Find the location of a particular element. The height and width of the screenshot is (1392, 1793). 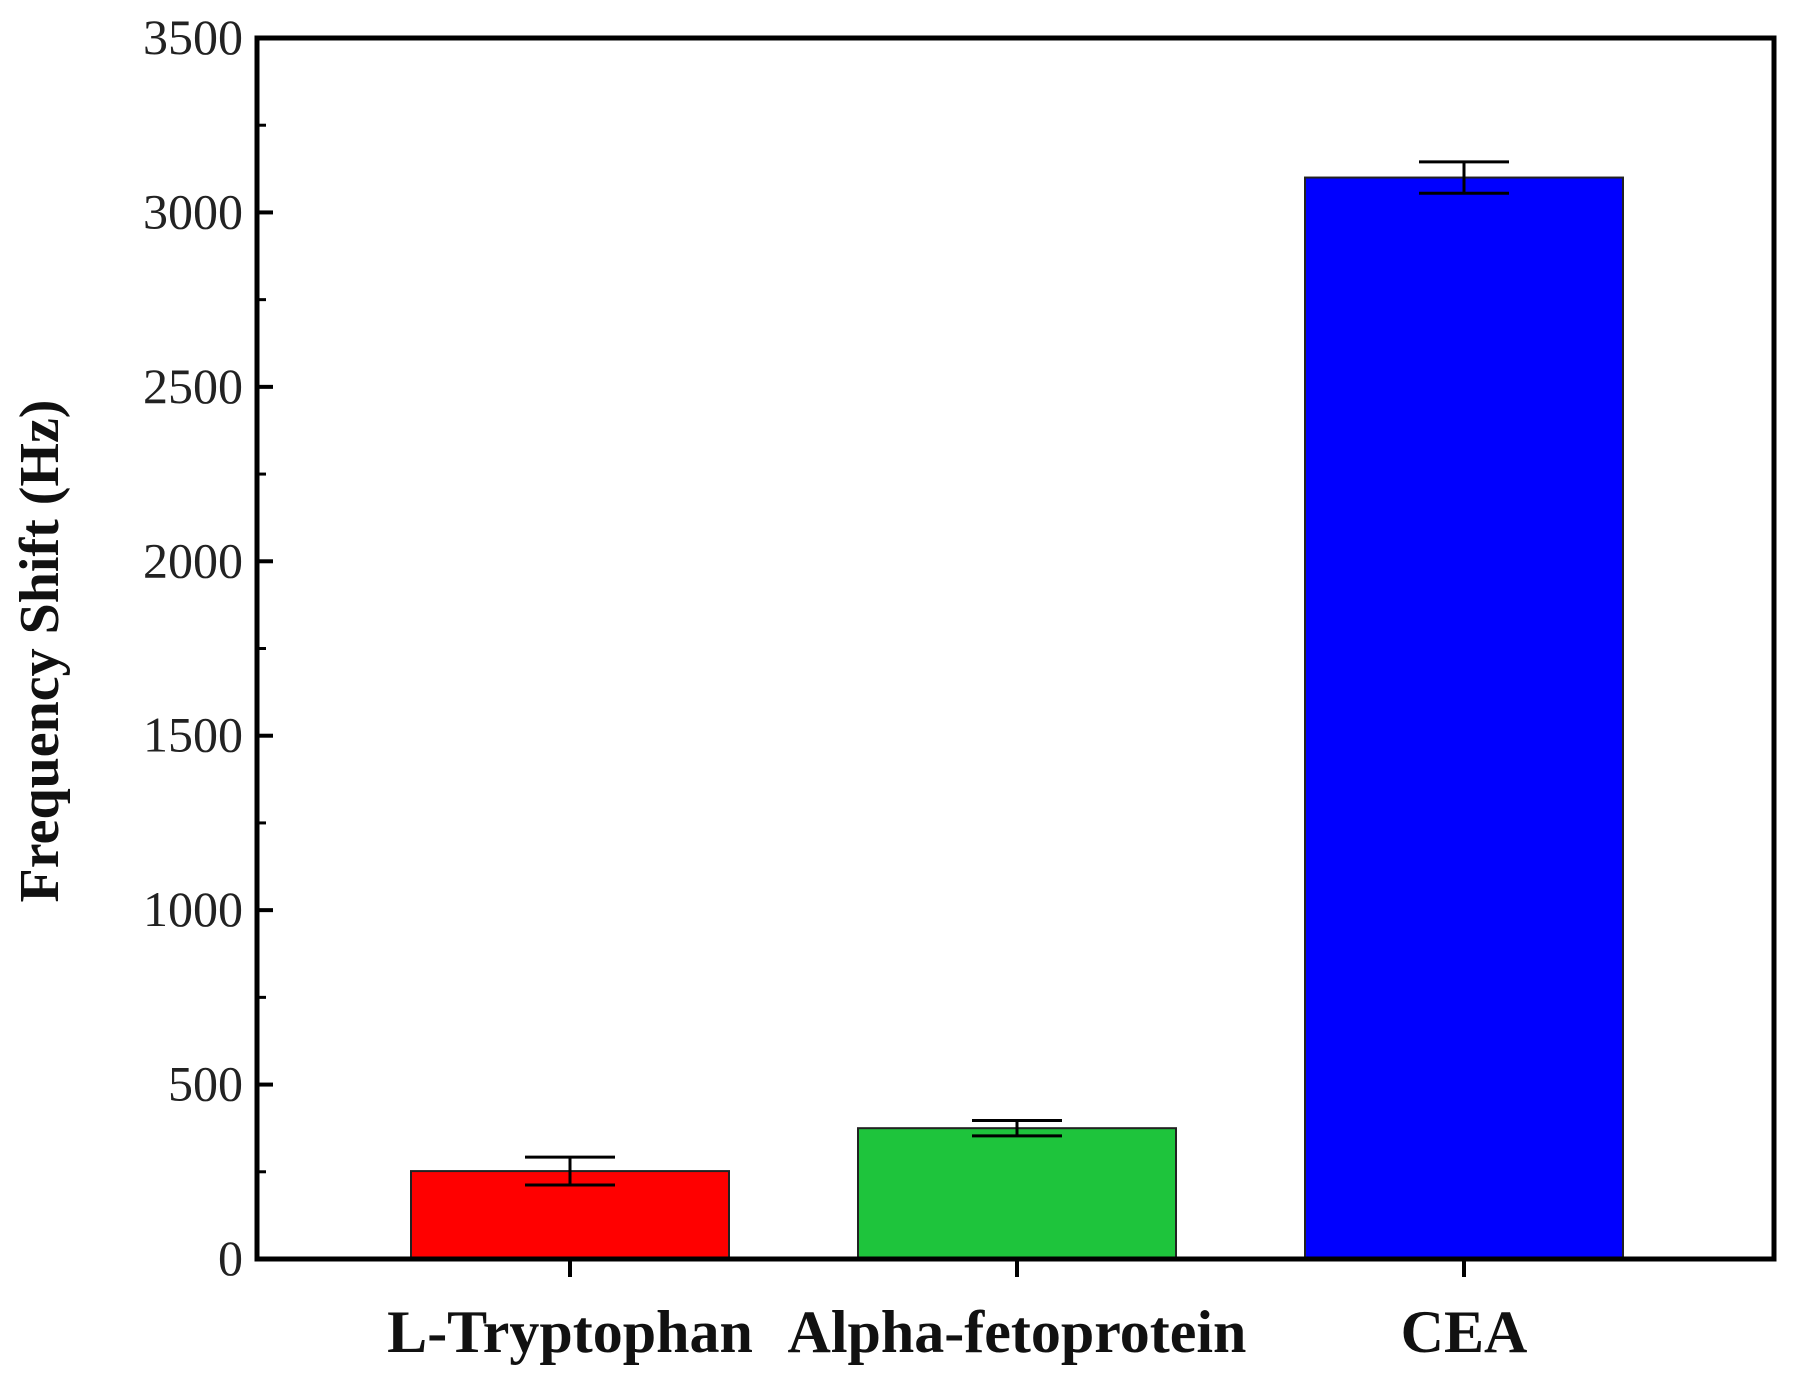

x-axis: L-Tryptophan Alpha-fetoprotein CEA is located at coordinates (957, 1312).